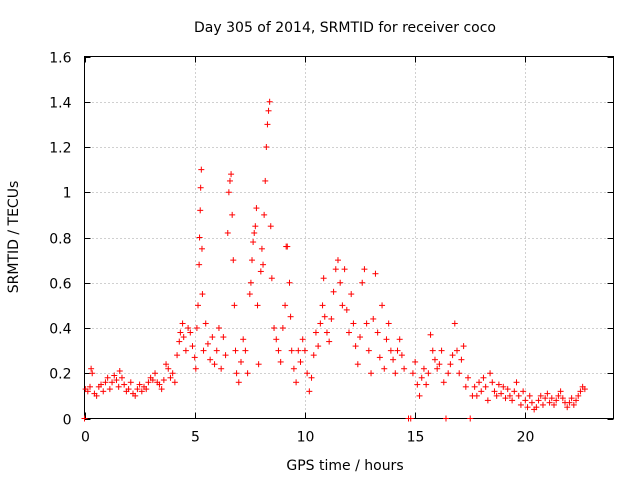  What do you see at coordinates (60, 59) in the screenshot?
I see `y-tick-label: 1.6` at bounding box center [60, 59].